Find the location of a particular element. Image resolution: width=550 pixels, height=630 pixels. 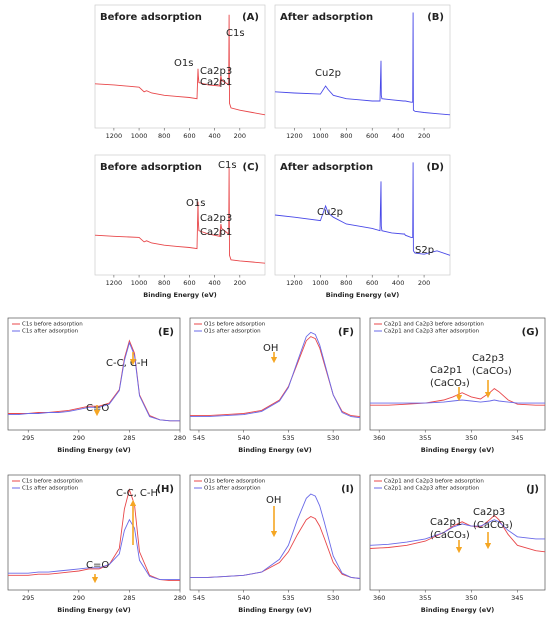

panel-label: (B) is located at coordinates (435, 17).